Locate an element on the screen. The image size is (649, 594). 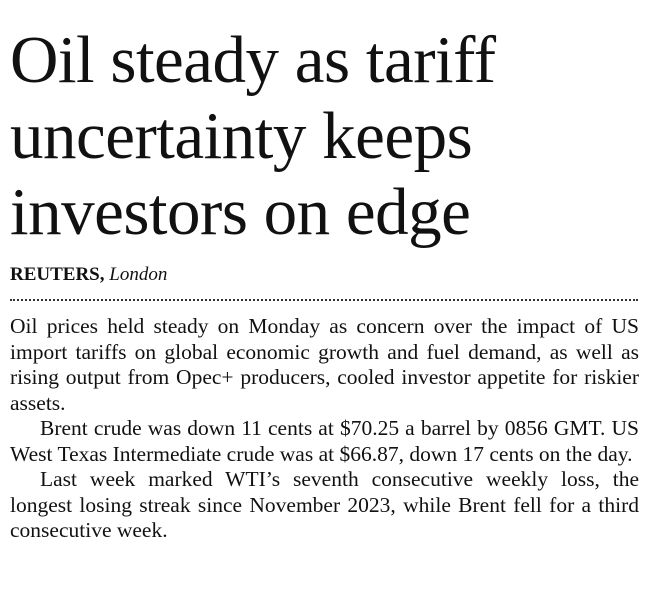
dotted-rule is located at coordinates (324, 300).